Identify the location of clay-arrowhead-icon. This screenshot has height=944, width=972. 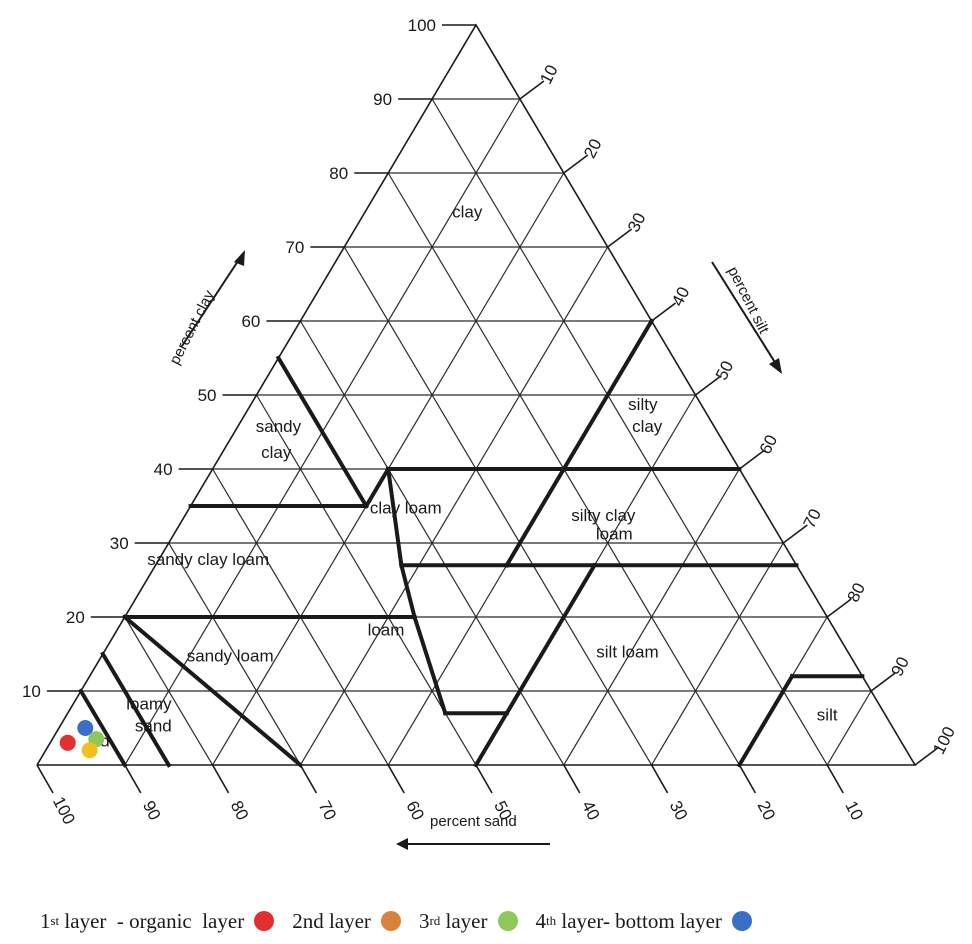
(239, 258).